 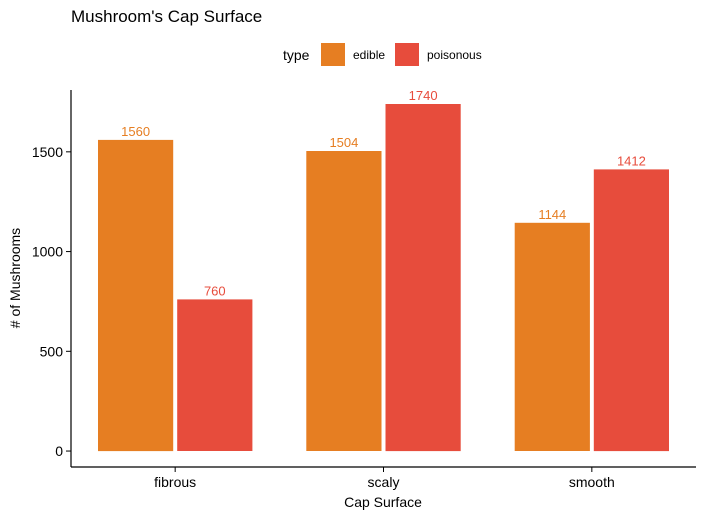 What do you see at coordinates (407, 54) in the screenshot?
I see `legend-swatch-poisonous` at bounding box center [407, 54].